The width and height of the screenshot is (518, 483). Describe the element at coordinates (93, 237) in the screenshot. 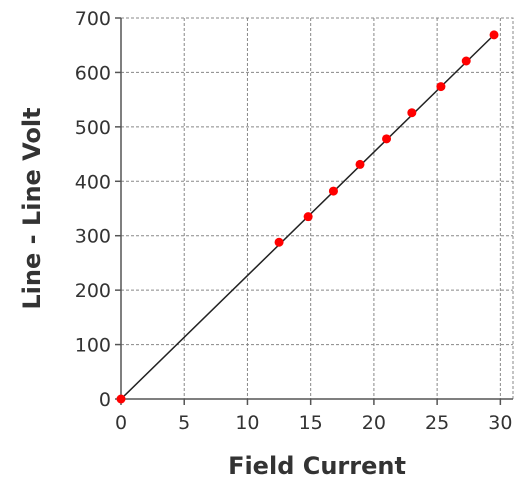

I see `y-tick-label: 300` at that location.